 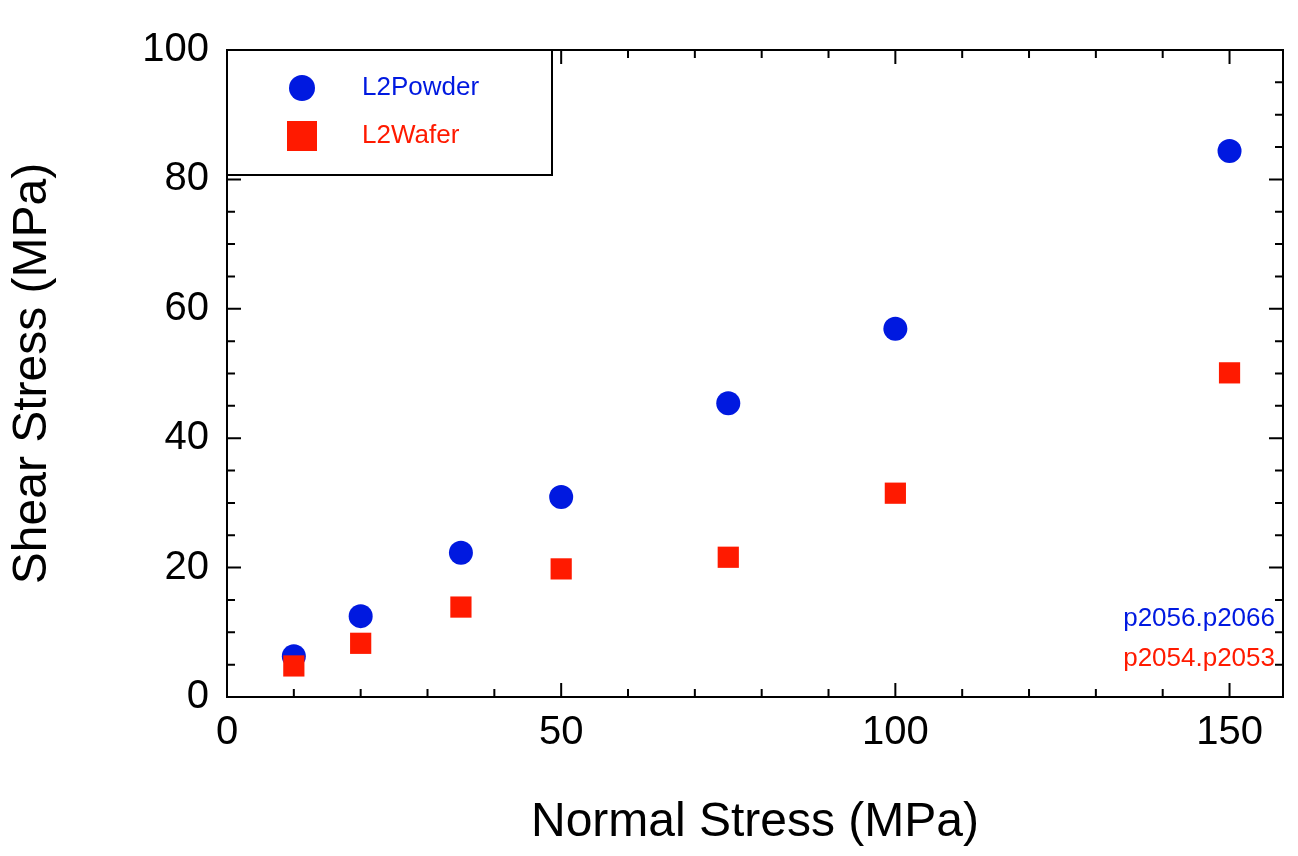 What do you see at coordinates (411, 134) in the screenshot?
I see `legend-label: L2Wafer` at bounding box center [411, 134].